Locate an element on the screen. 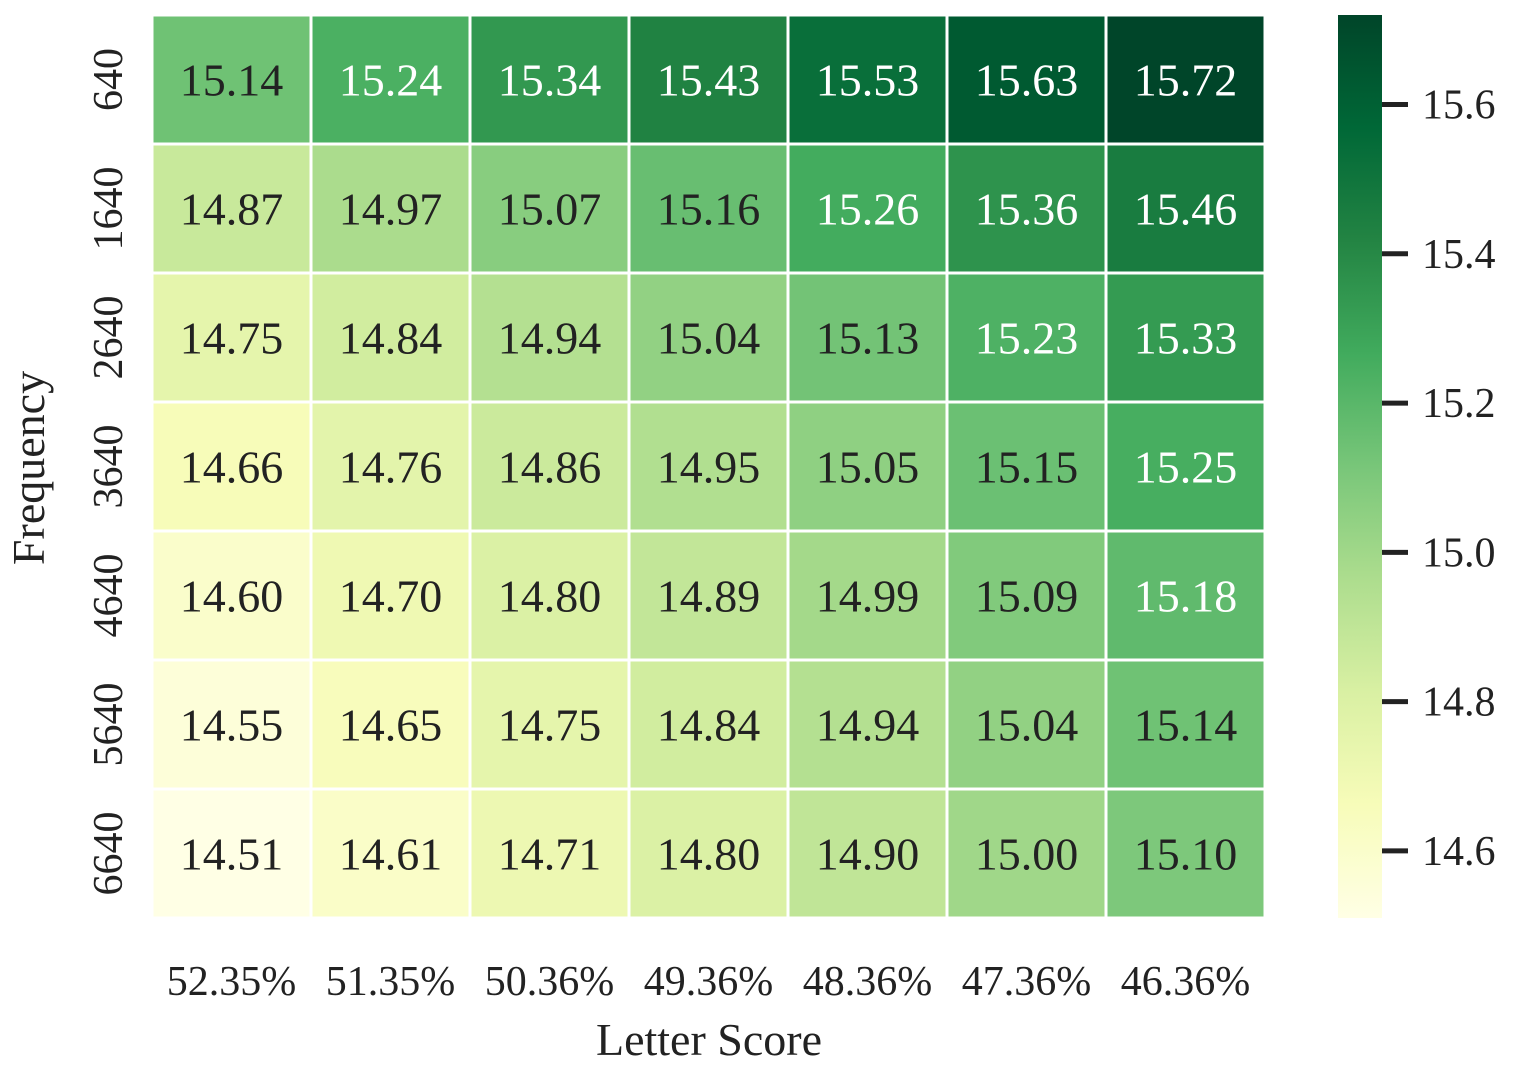  x-tick-label: 49.36% is located at coordinates (709, 982).